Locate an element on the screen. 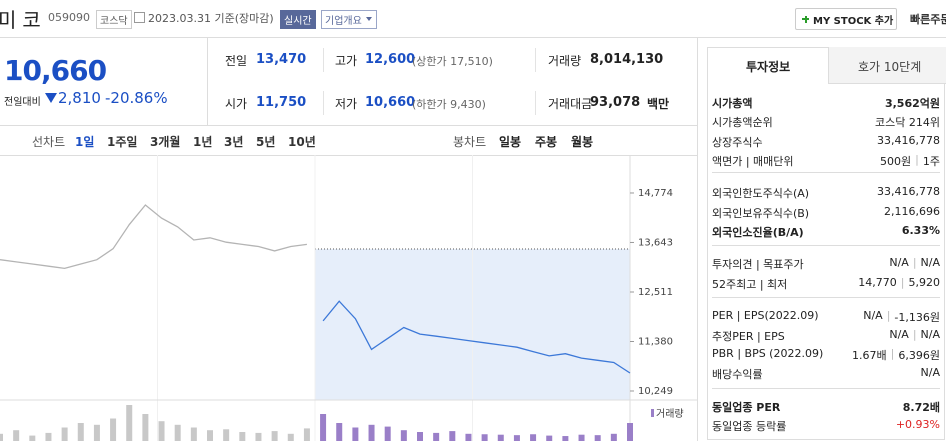 This screenshot has width=946, height=441. period-tab: 10년 is located at coordinates (302, 142).